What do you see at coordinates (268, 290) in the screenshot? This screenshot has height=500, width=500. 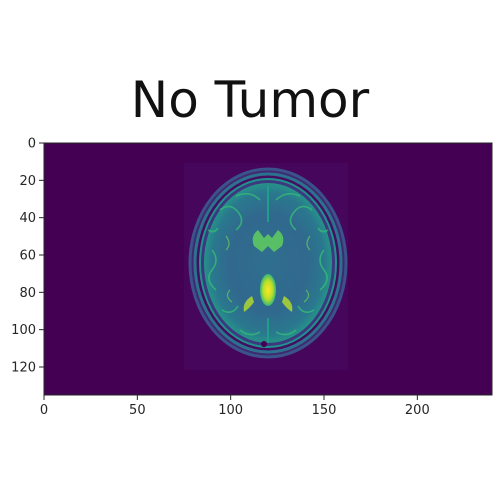 I see `third-ventricle` at bounding box center [268, 290].